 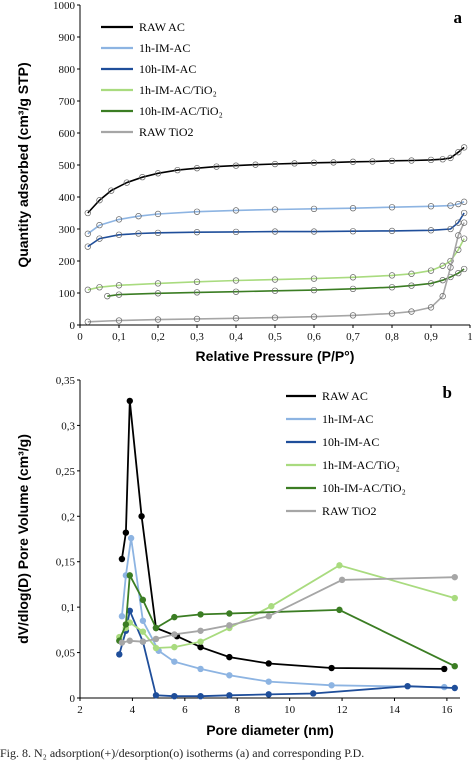 What do you see at coordinates (458, 17) in the screenshot?
I see `panel-label: a` at bounding box center [458, 17].